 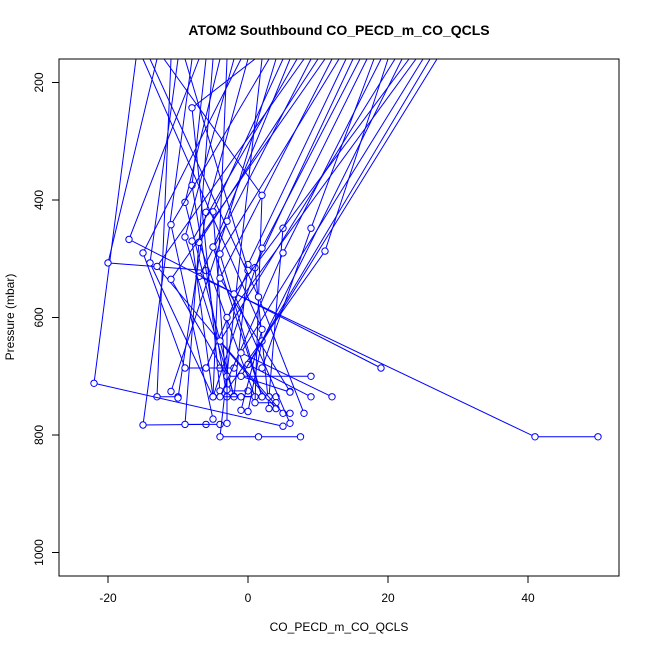 What do you see at coordinates (339, 627) in the screenshot?
I see `x-axis-label: CO_PECD_m_CO_QCLS` at bounding box center [339, 627].